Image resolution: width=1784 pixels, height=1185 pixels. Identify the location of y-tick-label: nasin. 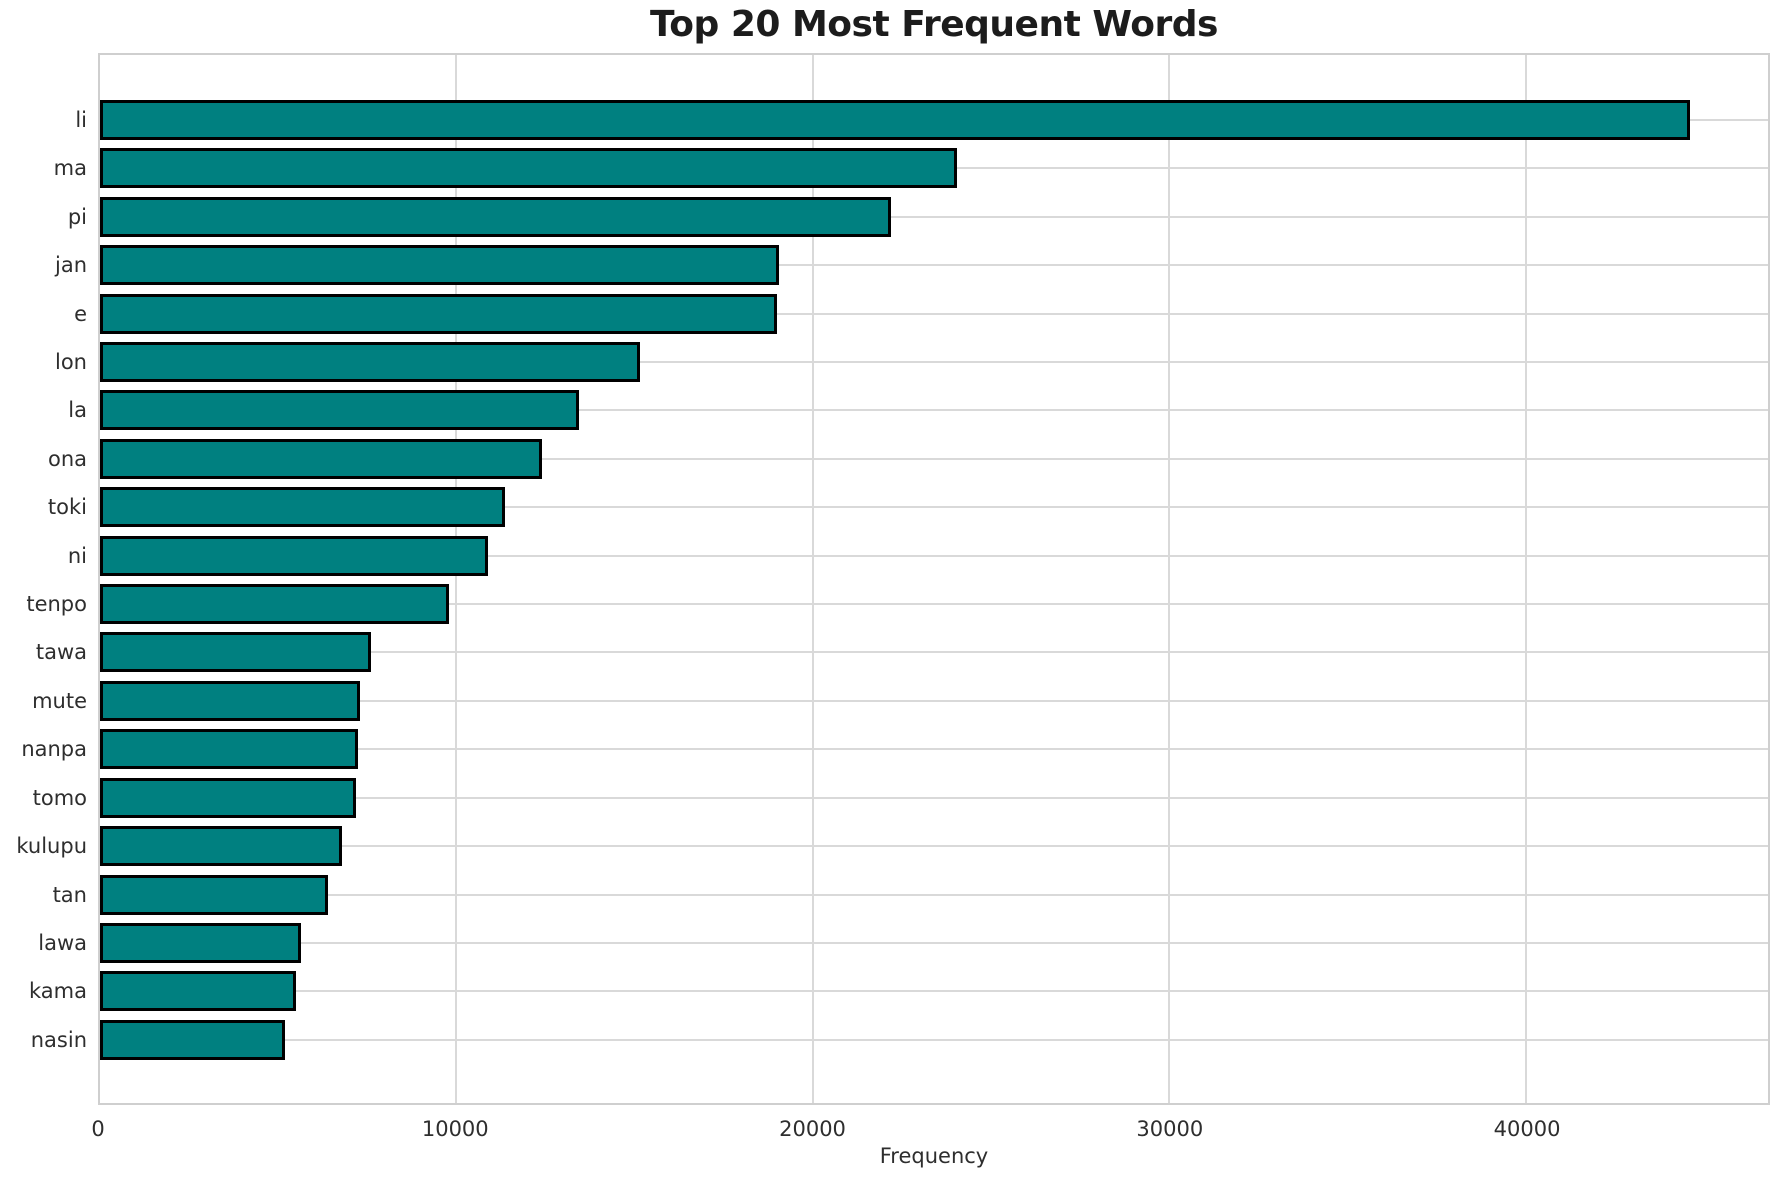
(58, 1039).